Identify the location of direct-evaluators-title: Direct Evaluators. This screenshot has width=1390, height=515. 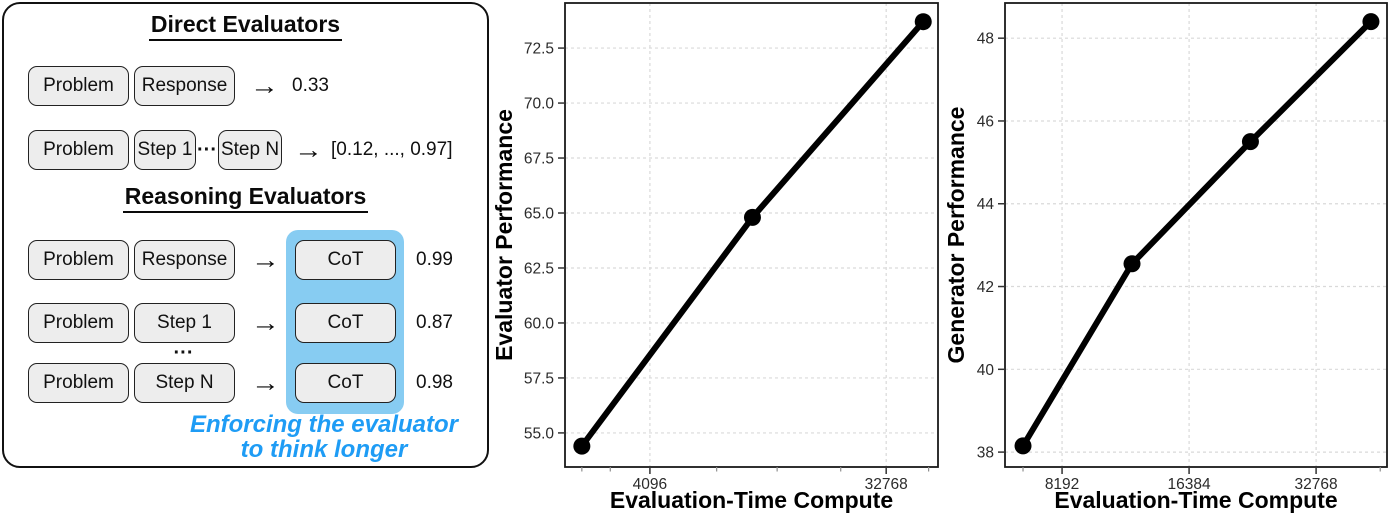
(245, 26).